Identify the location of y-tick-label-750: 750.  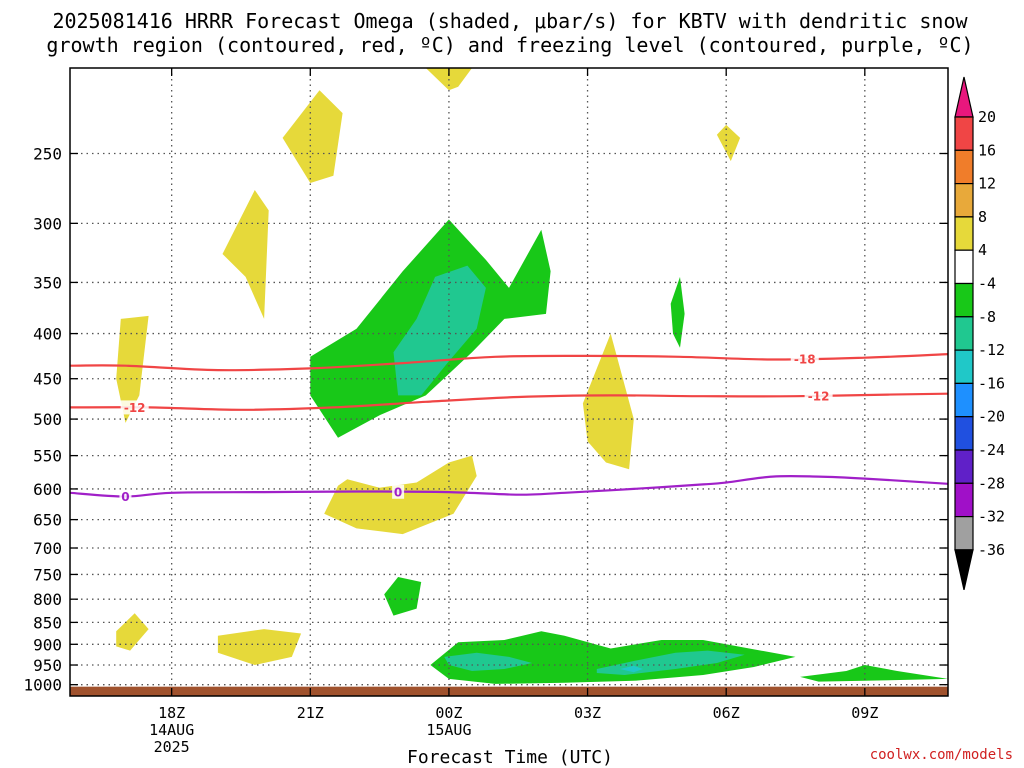
(47, 574).